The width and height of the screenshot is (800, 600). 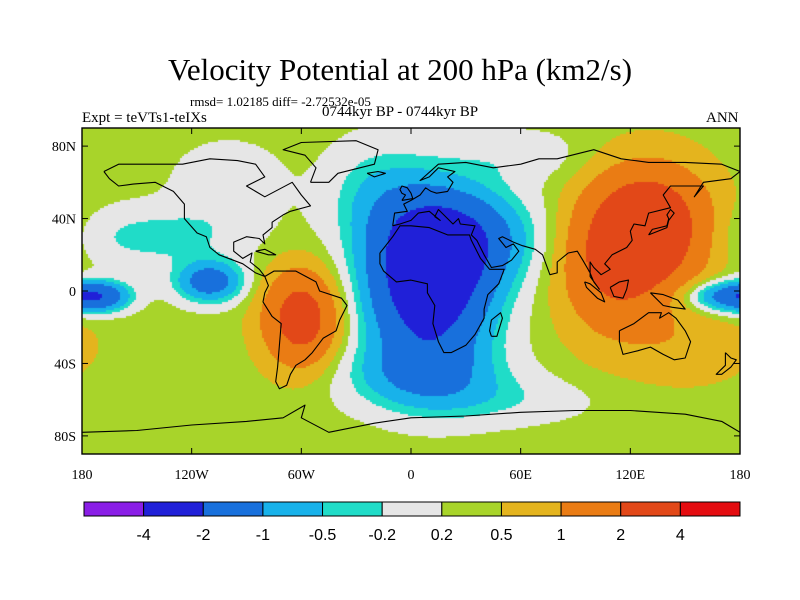 I want to click on x-tick-label: 0, so click(x=411, y=475).